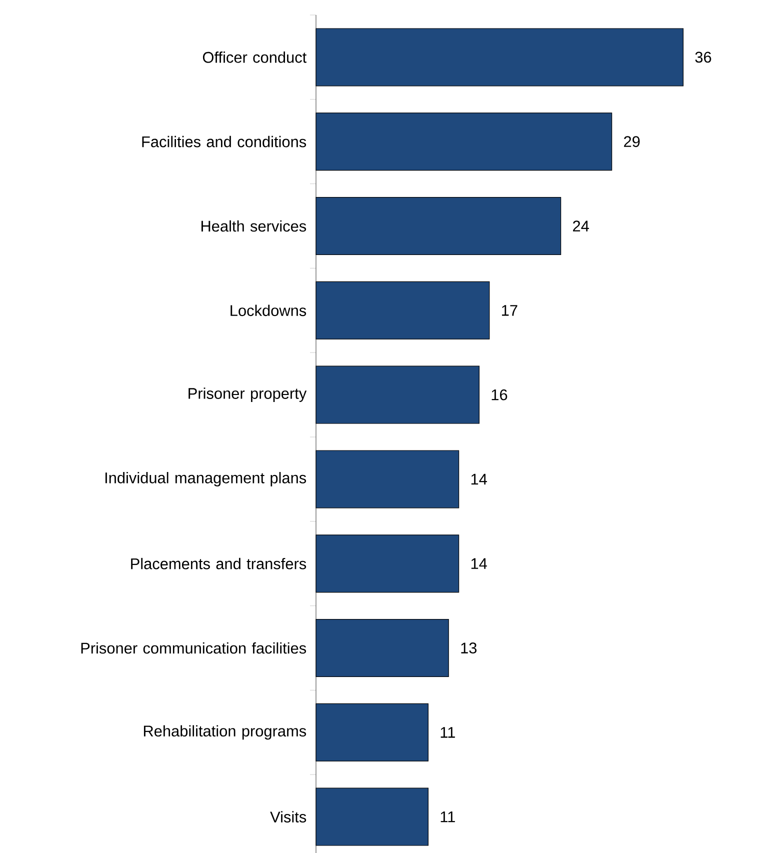 The height and width of the screenshot is (853, 757). Describe the element at coordinates (703, 57) in the screenshot. I see `data-label: 36` at that location.